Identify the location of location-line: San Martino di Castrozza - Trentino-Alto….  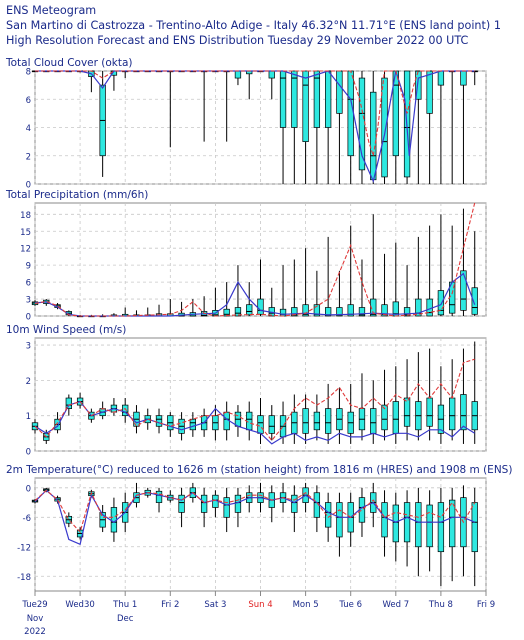
(253, 25).